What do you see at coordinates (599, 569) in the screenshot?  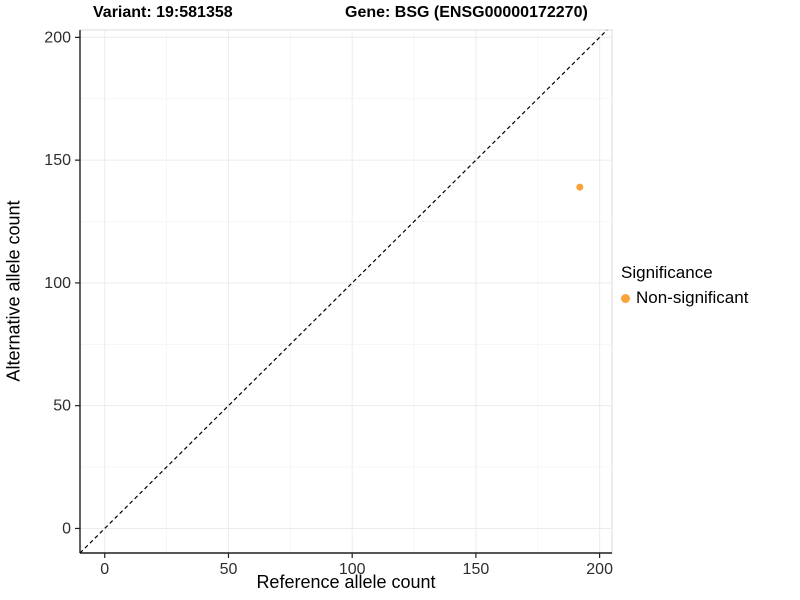 I see `x-tick-label: 200` at bounding box center [599, 569].